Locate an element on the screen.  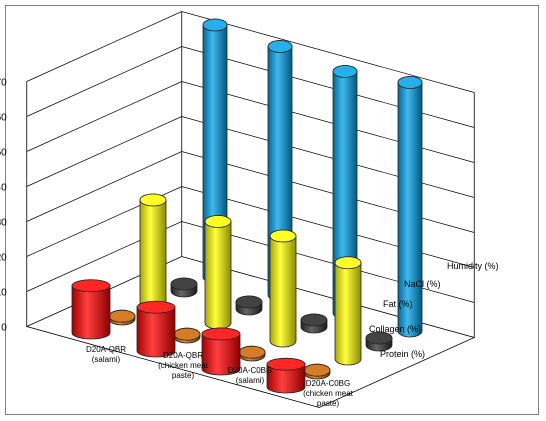
y-axis-tick-labels: 0 10 20 30 40 50 60 70 is located at coordinates (3, 206).